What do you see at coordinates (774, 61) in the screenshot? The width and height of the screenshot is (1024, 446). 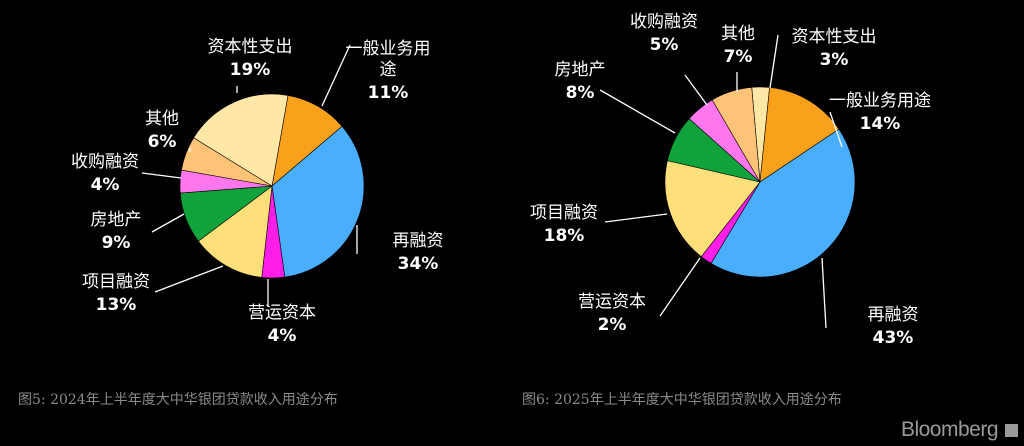 I see `leader-line-capex` at bounding box center [774, 61].